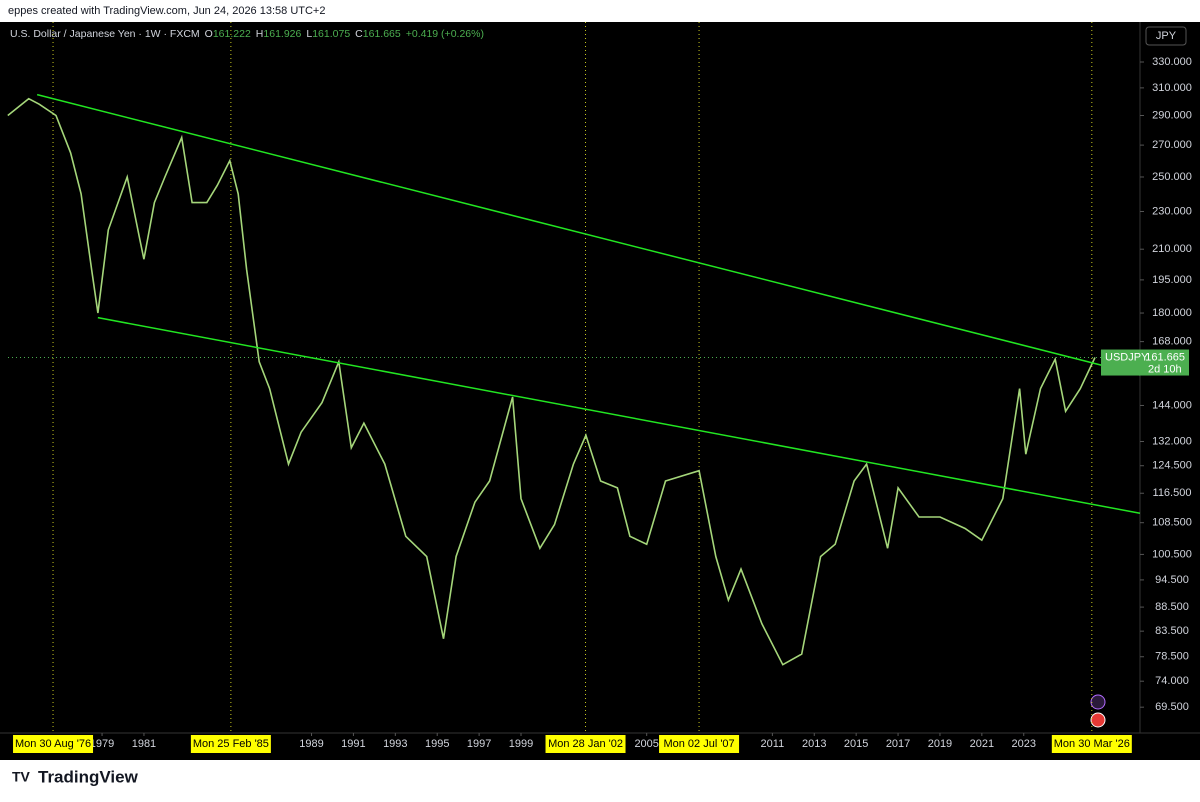 The height and width of the screenshot is (802, 1200). I want to click on ohlc-label: O, so click(209, 34).